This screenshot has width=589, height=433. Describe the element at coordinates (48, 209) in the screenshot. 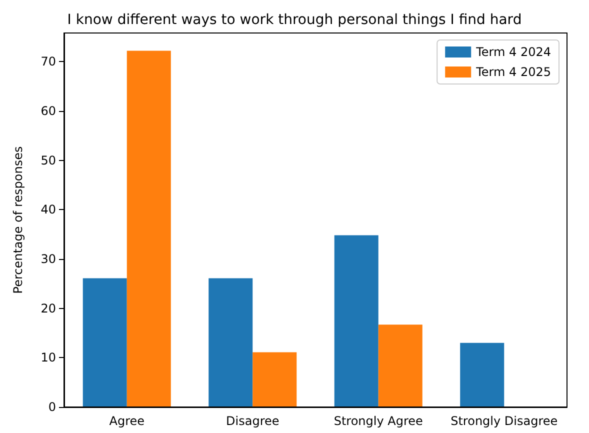

I see `y-tick-label: 40` at that location.